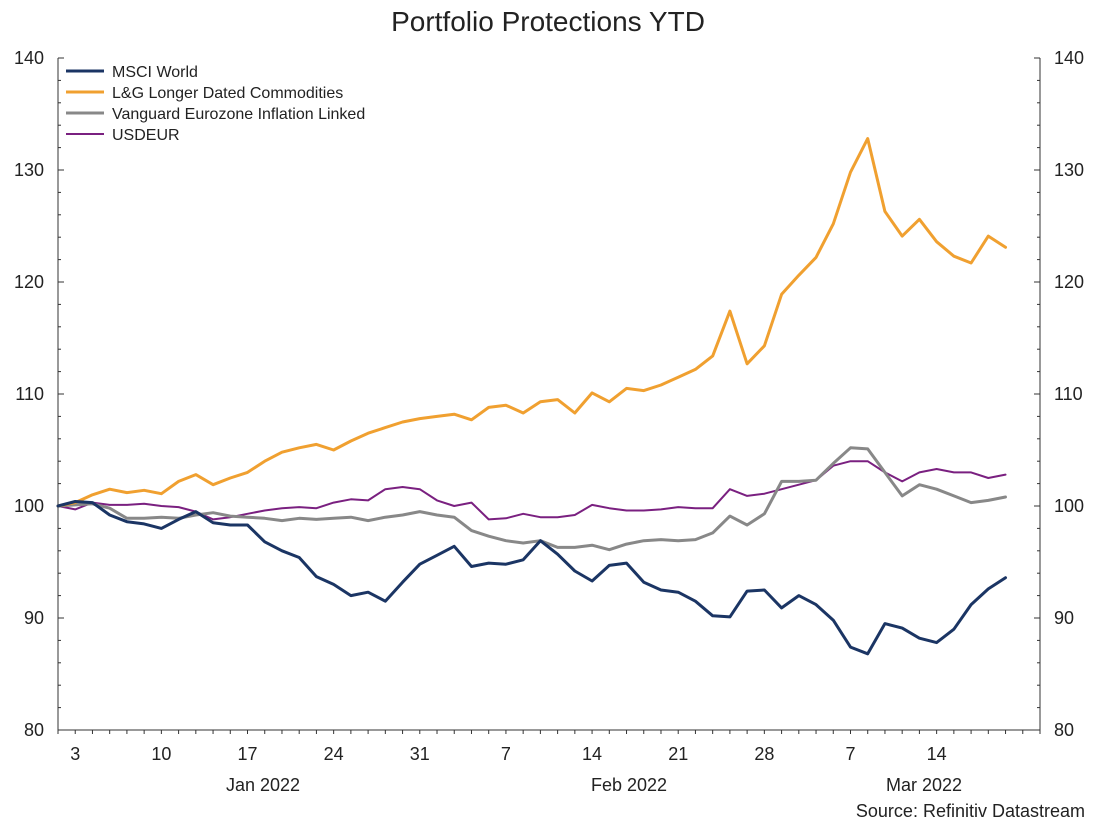 The width and height of the screenshot is (1093, 822). What do you see at coordinates (1069, 58) in the screenshot?
I see `y-tick-label-right: 140` at bounding box center [1069, 58].